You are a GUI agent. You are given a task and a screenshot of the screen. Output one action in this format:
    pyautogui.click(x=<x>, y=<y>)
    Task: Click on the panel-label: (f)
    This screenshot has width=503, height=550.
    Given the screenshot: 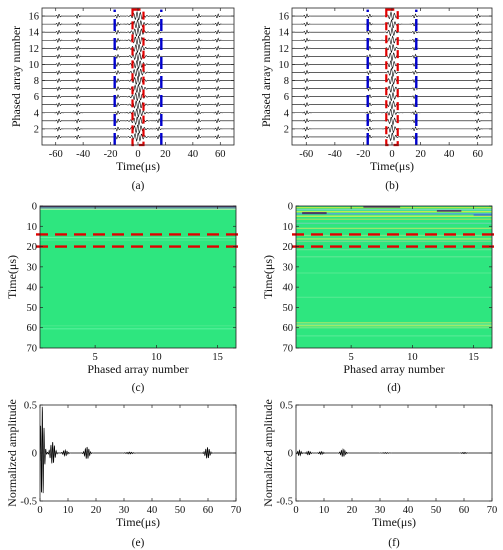 What is the action you would take?
    pyautogui.click(x=394, y=543)
    